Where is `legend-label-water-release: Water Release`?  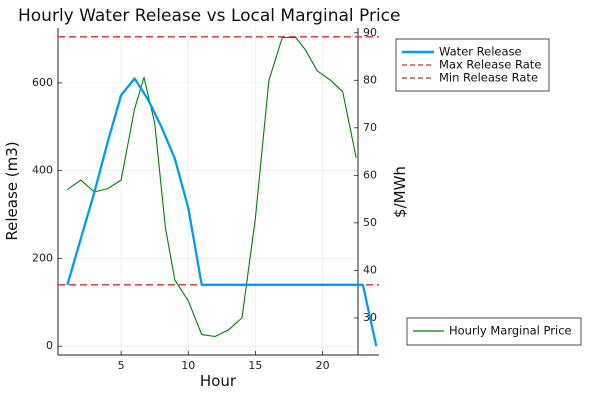 legend-label-water-release: Water Release is located at coordinates (480, 52).